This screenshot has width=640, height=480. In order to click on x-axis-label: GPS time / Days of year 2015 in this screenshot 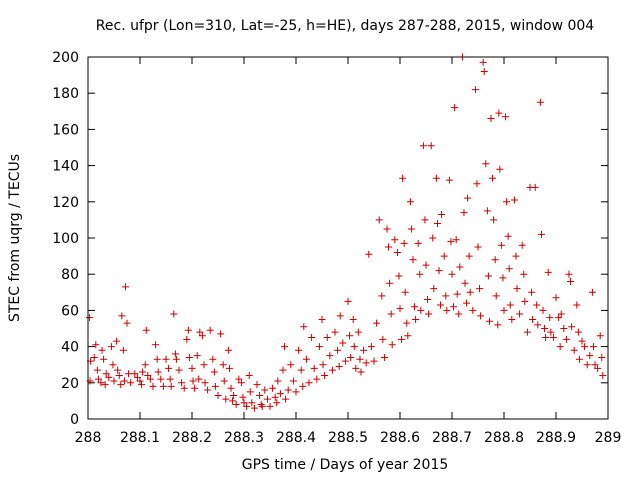, I will do `click(345, 465)`.